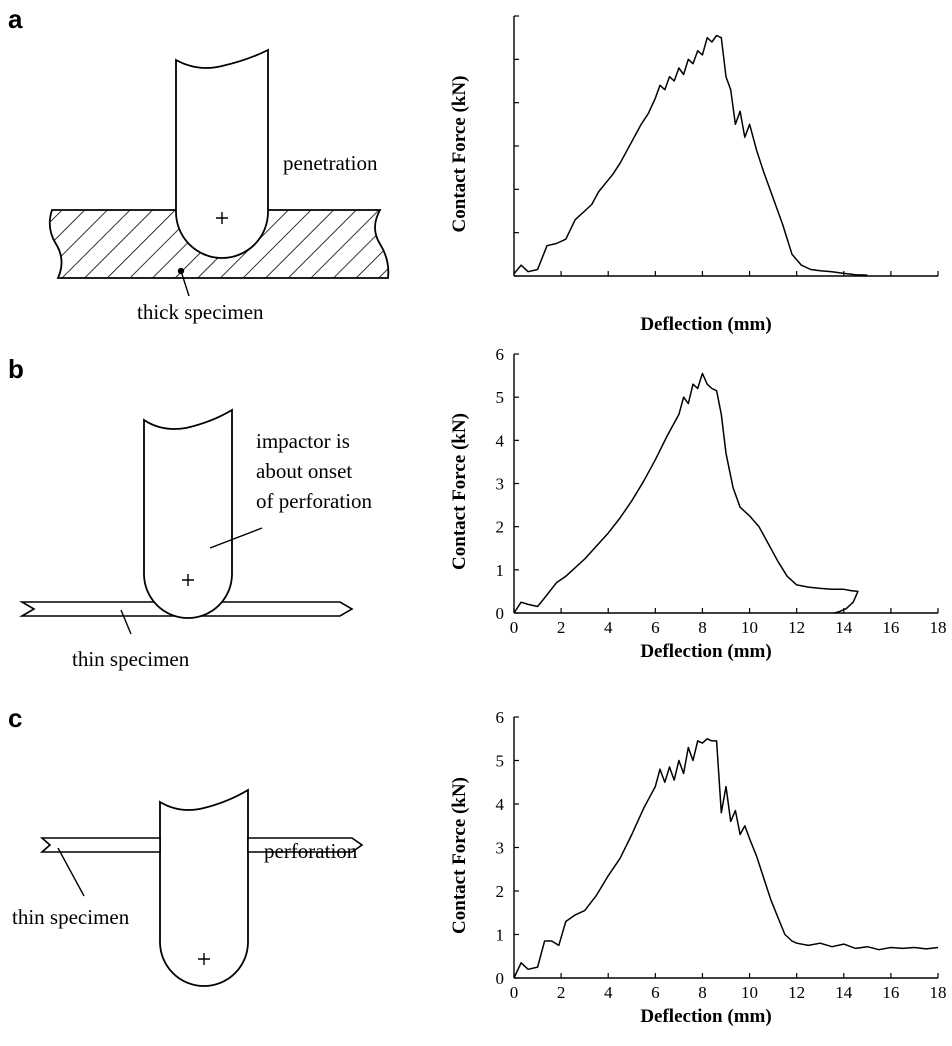  What do you see at coordinates (236, 538) in the screenshot?
I see `leader-impactor` at bounding box center [236, 538].